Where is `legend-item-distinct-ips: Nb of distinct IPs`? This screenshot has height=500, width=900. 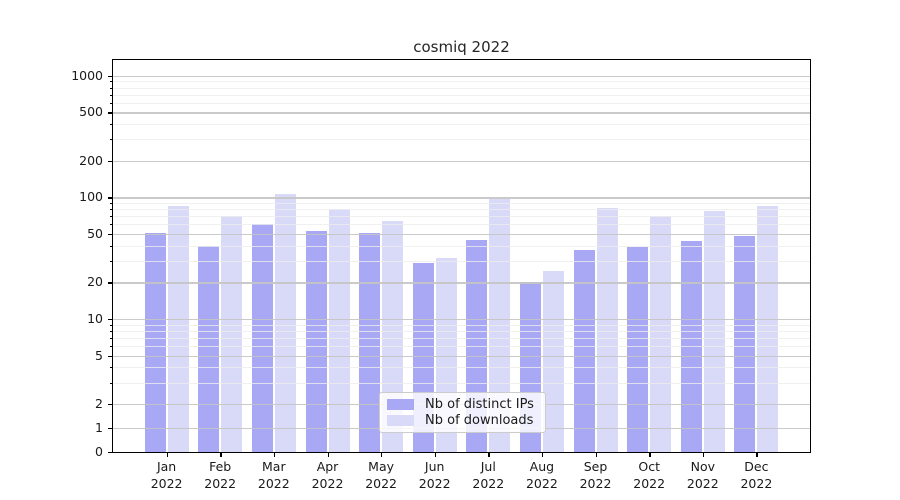 legend-item-distinct-ips: Nb of distinct IPs is located at coordinates (462, 404).